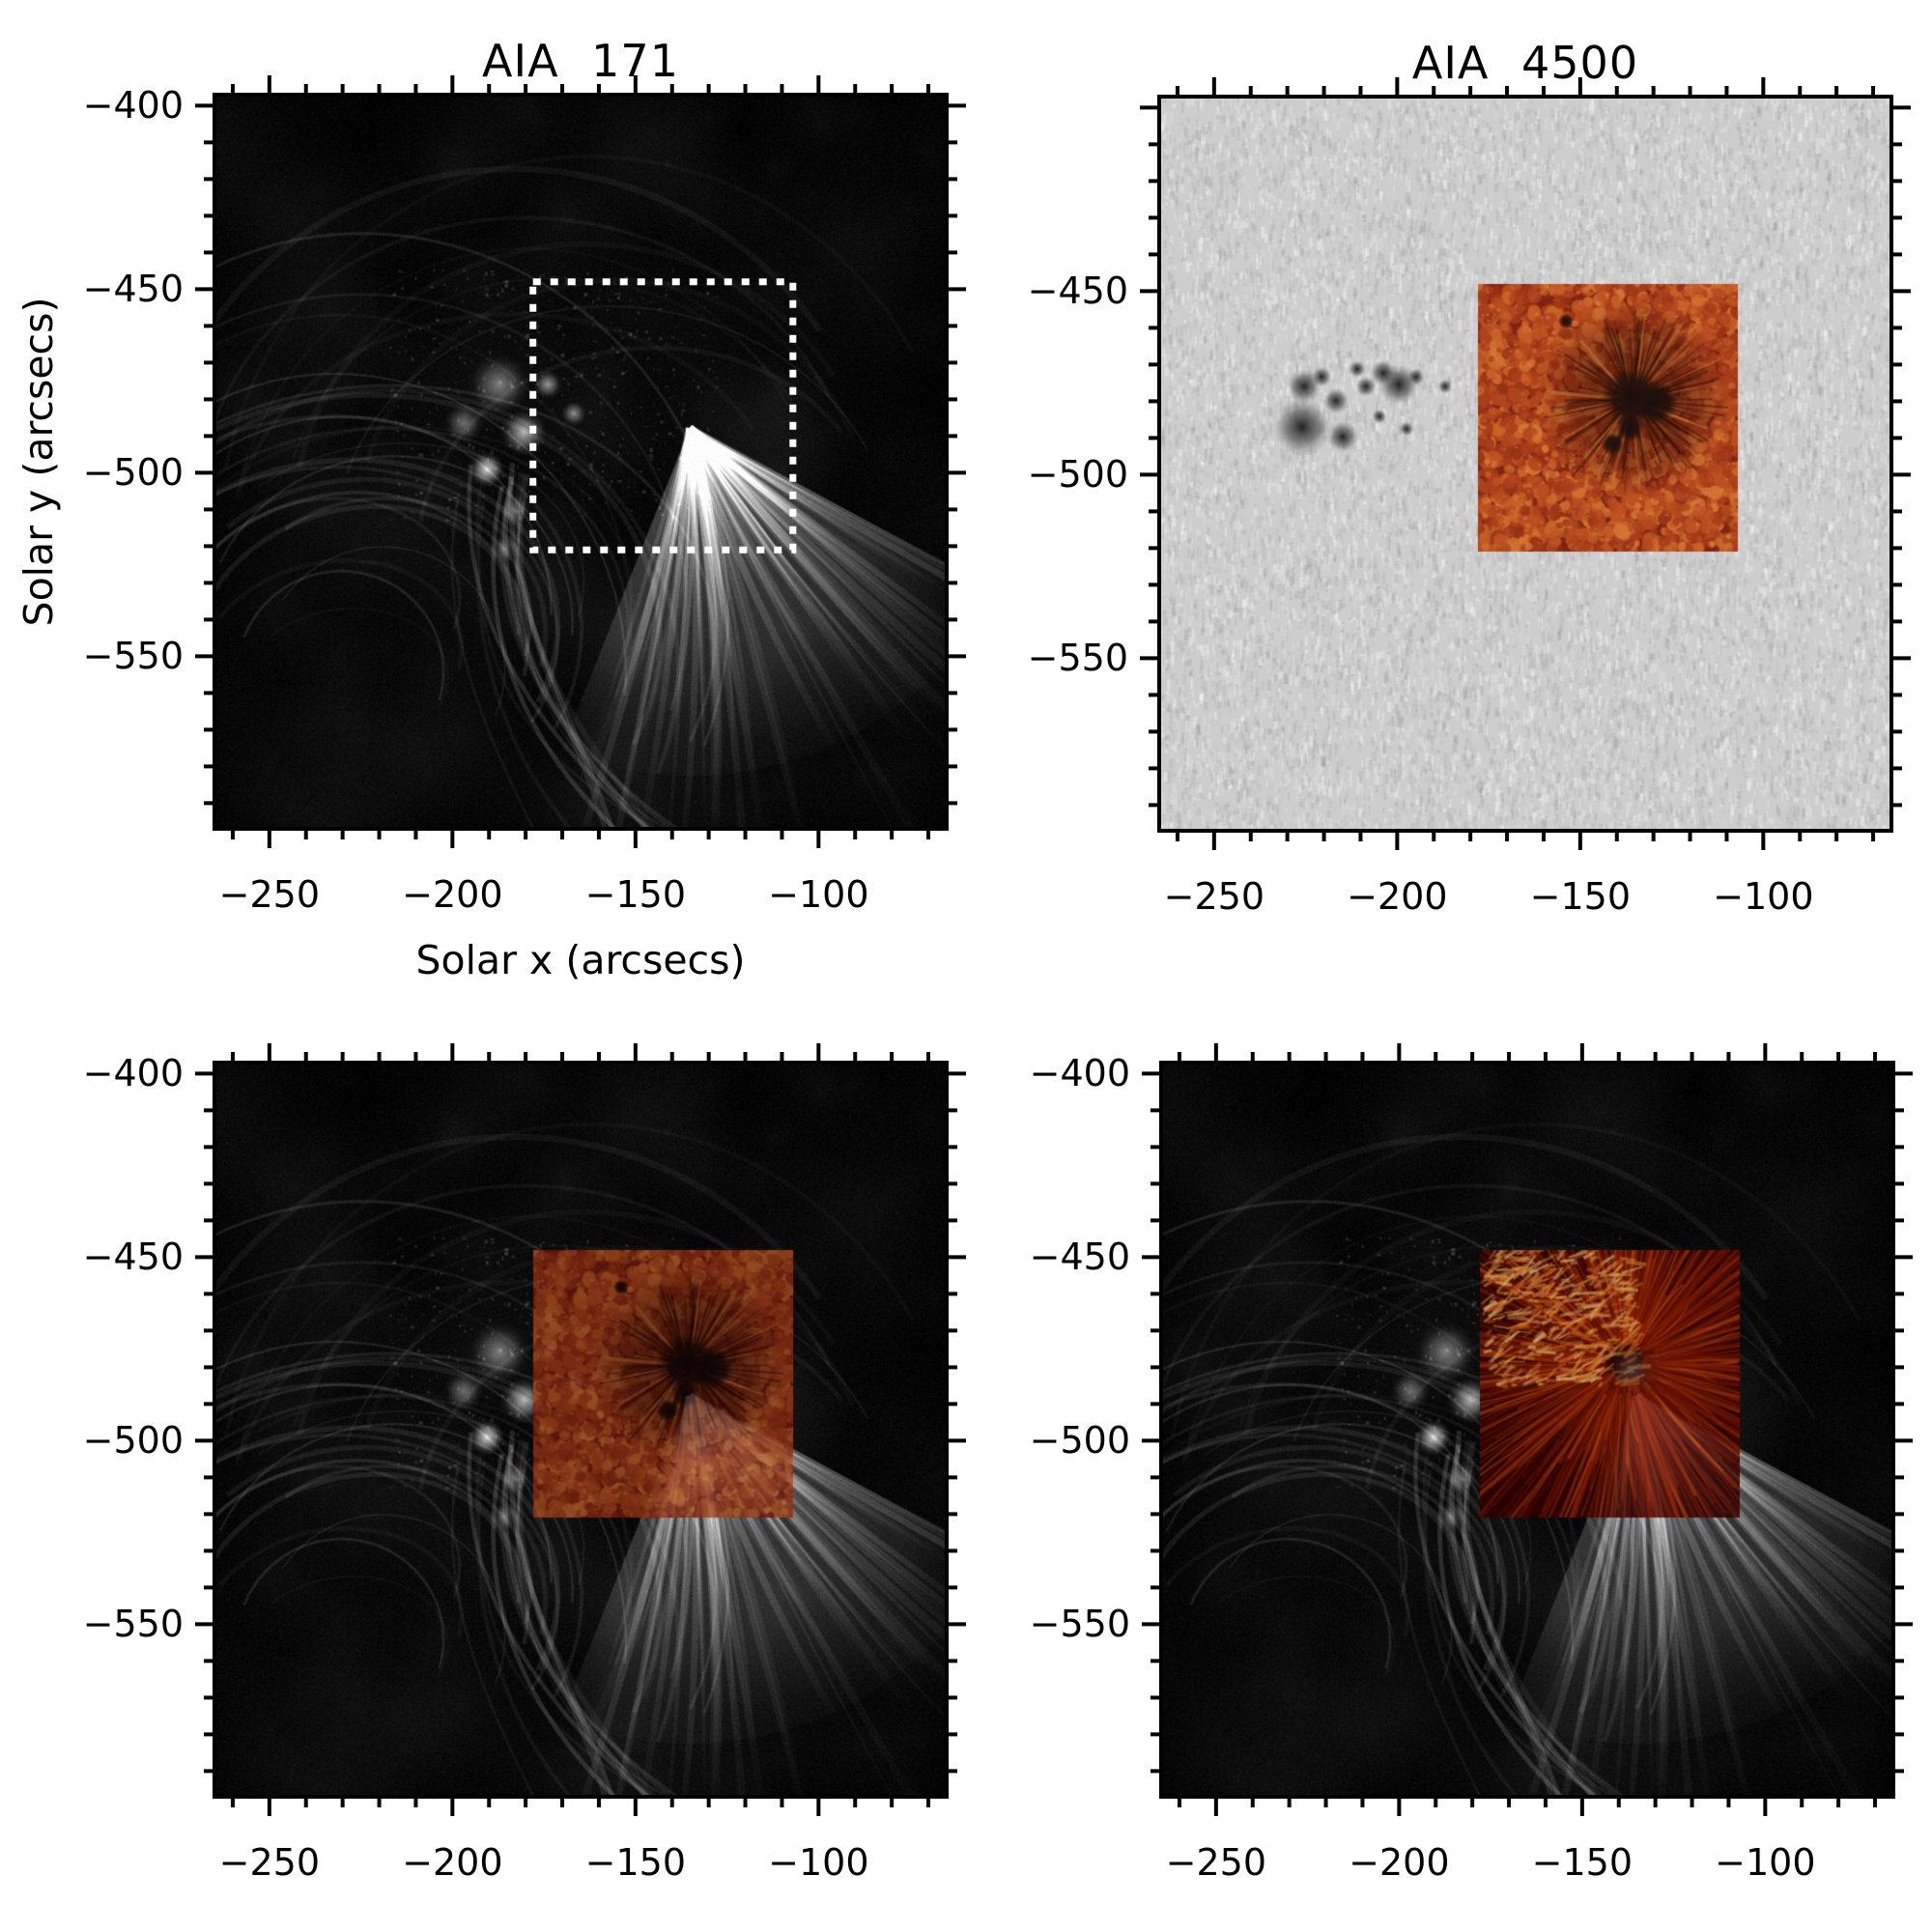 The height and width of the screenshot is (1932, 1932). I want to click on y-axis-title: Solar y (arcsecs), so click(38, 462).